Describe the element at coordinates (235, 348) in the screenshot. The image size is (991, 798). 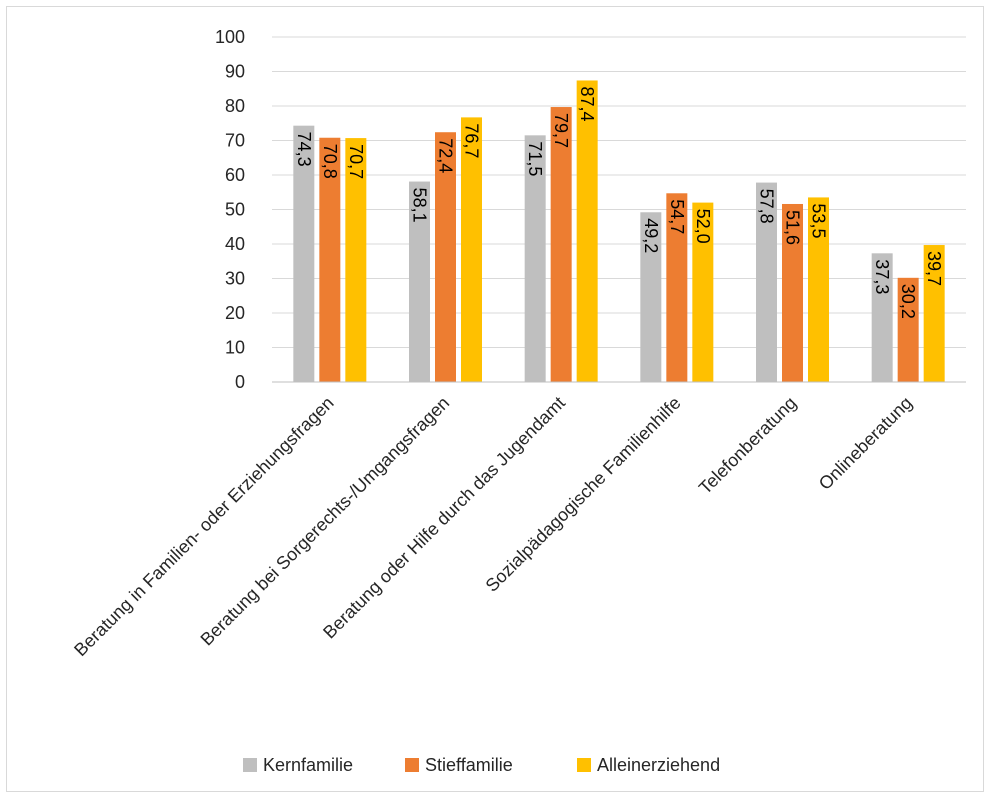
I see `y-tick-label: 10` at that location.